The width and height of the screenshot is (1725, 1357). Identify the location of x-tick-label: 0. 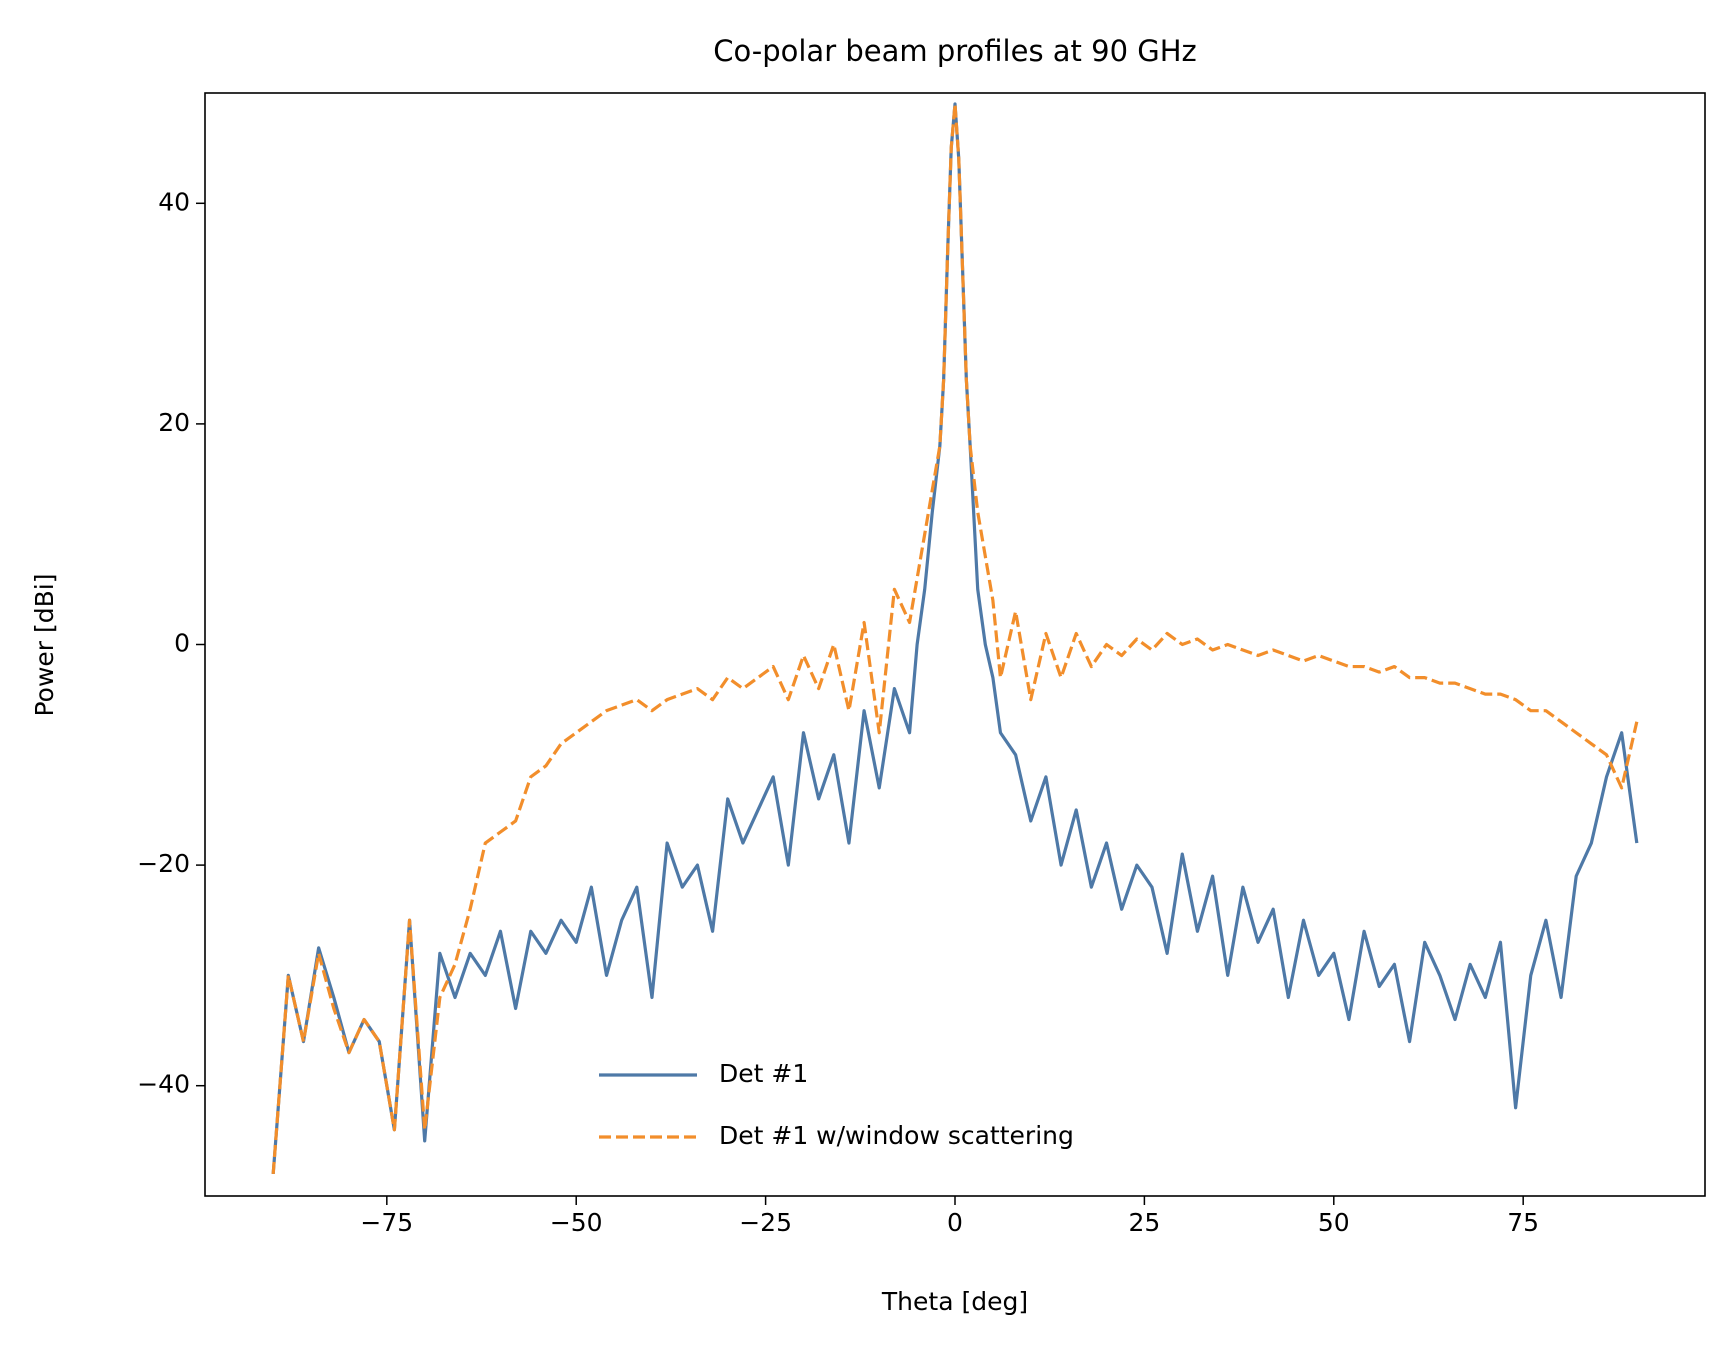
(955, 1222).